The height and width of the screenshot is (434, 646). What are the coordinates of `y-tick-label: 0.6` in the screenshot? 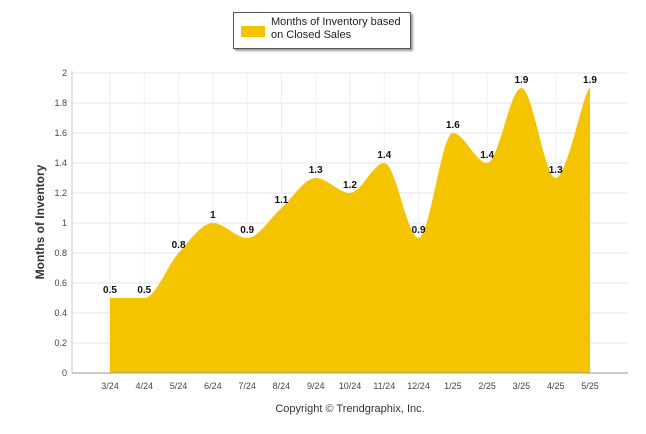 It's located at (60, 283).